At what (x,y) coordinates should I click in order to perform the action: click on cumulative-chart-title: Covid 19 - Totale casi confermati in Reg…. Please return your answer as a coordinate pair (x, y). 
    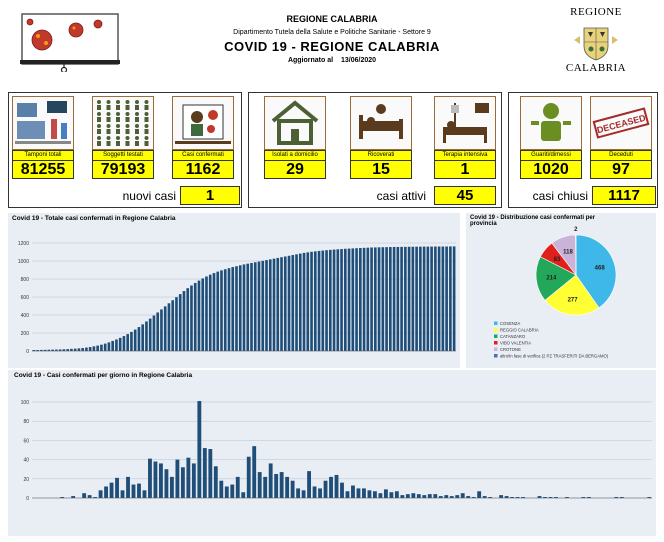
    Looking at the image, I should click on (94, 218).